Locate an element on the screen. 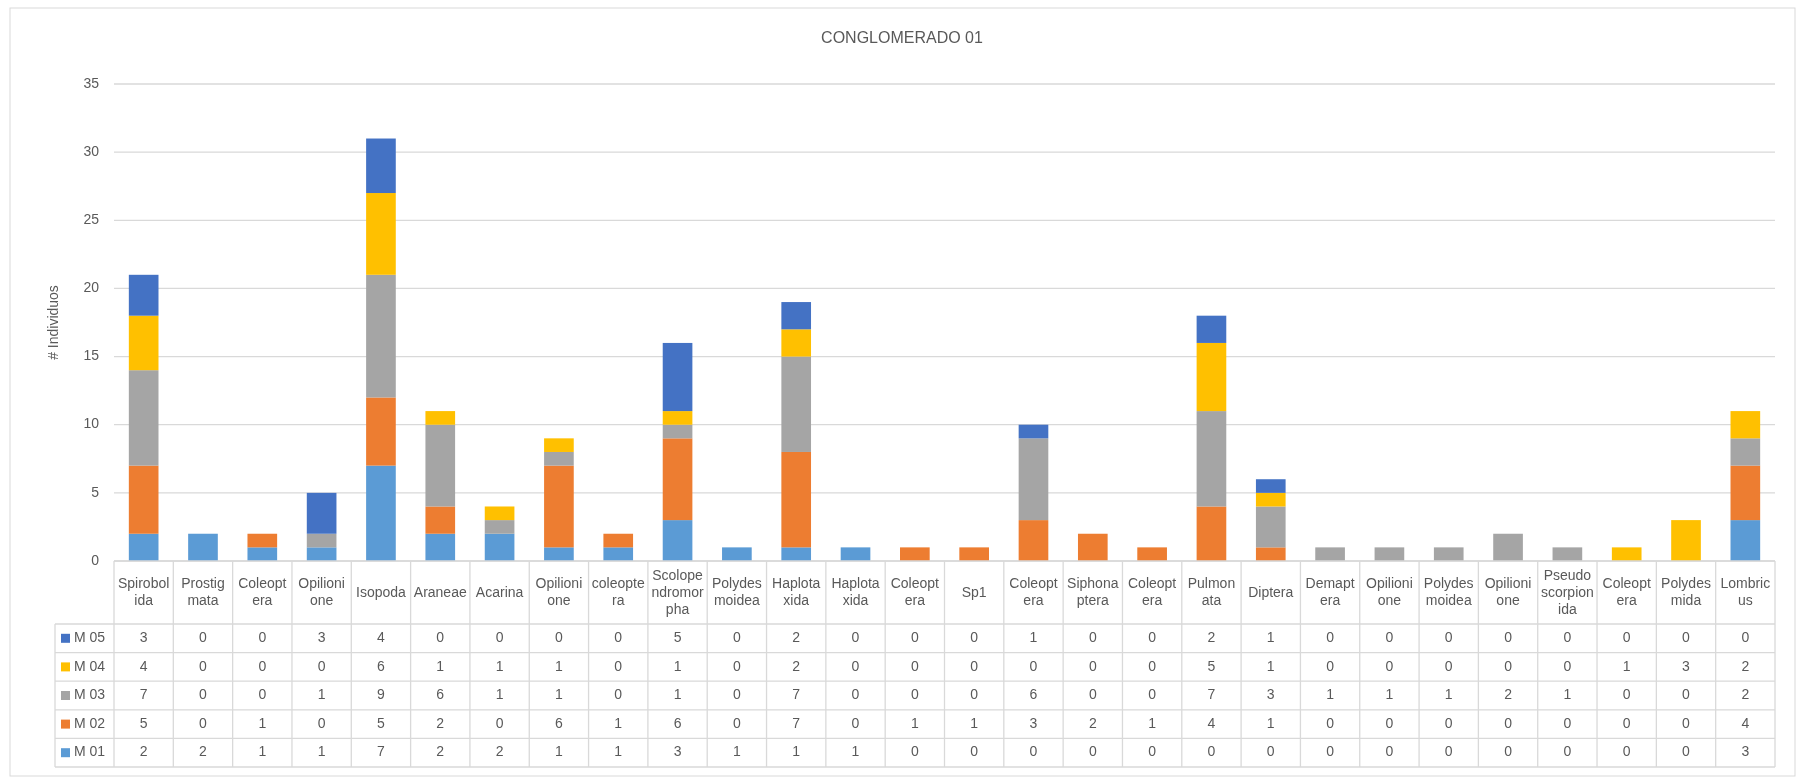 Image resolution: width=1802 pixels, height=777 pixels. legend-label: M 05 is located at coordinates (90, 637).